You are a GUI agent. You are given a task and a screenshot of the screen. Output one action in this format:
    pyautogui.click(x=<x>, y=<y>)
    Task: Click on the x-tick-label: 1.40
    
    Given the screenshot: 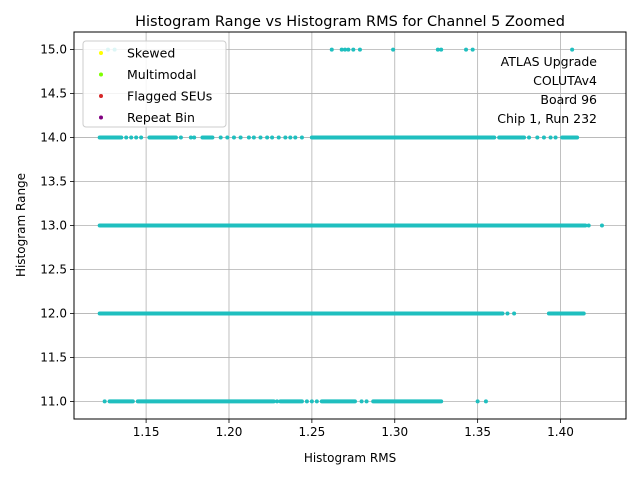 What is the action you would take?
    pyautogui.click(x=560, y=432)
    